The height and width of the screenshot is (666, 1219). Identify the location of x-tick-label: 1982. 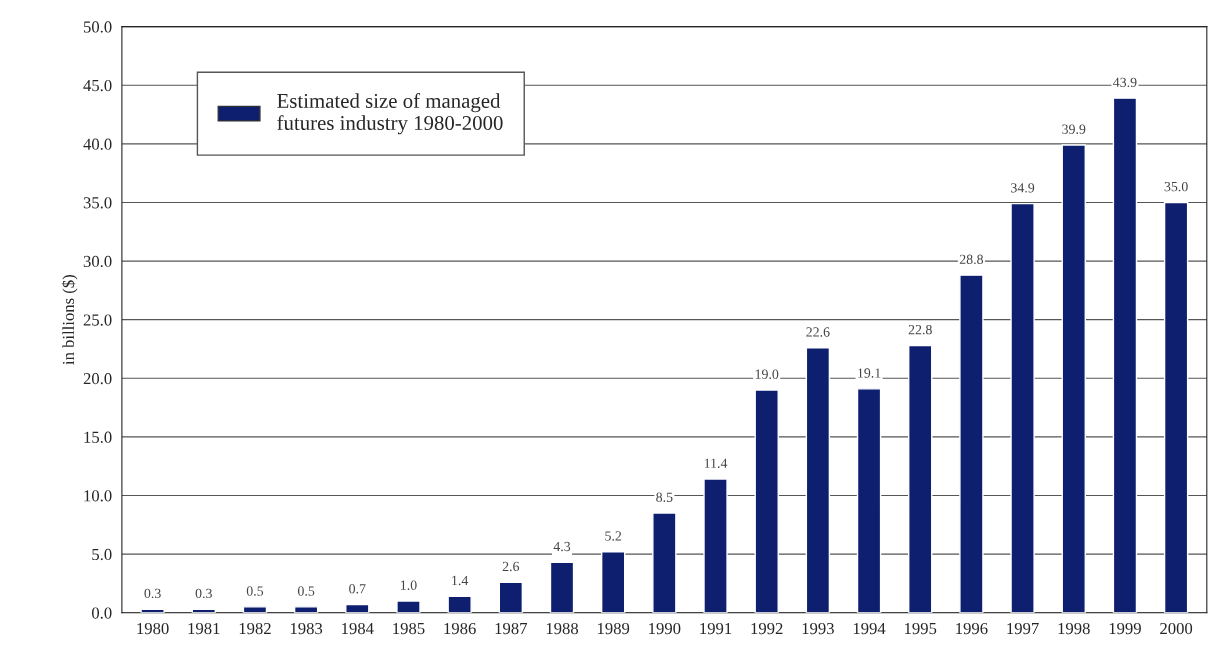
(255, 628).